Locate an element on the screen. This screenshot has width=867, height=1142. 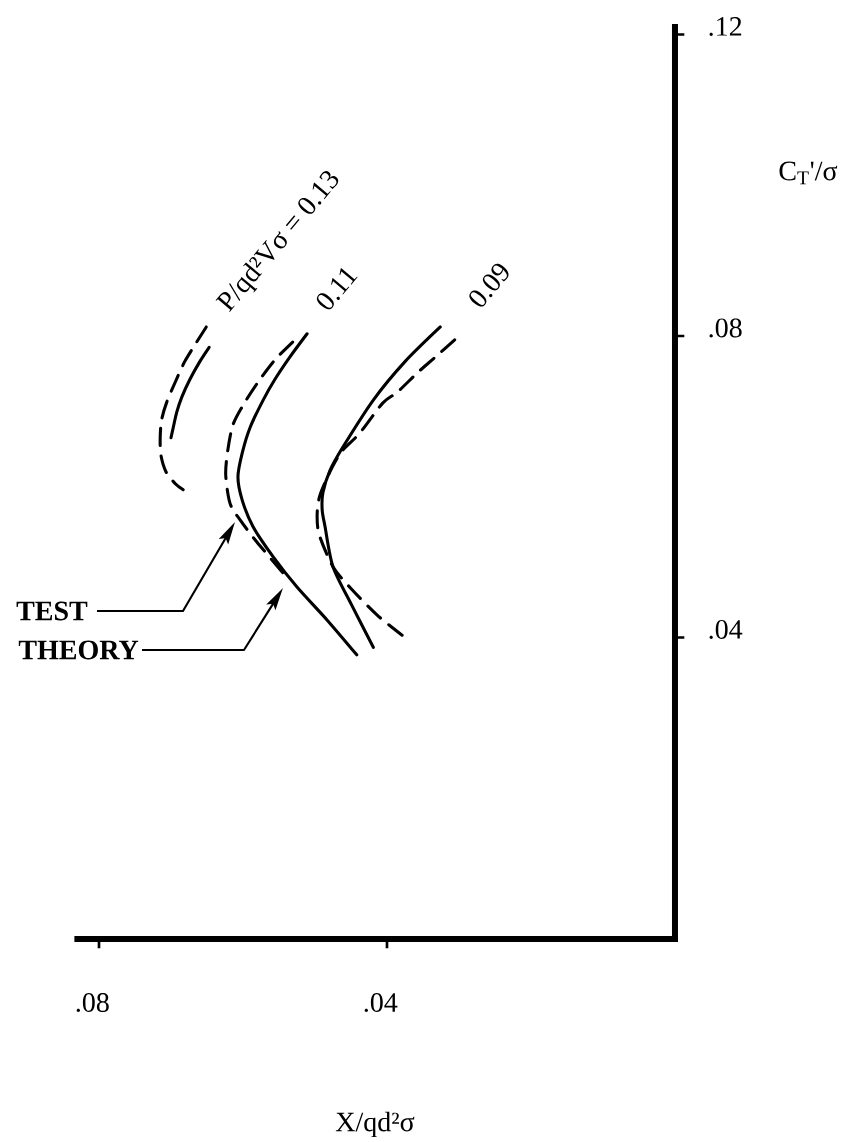
annotation: 0.09 is located at coordinates (489, 285).